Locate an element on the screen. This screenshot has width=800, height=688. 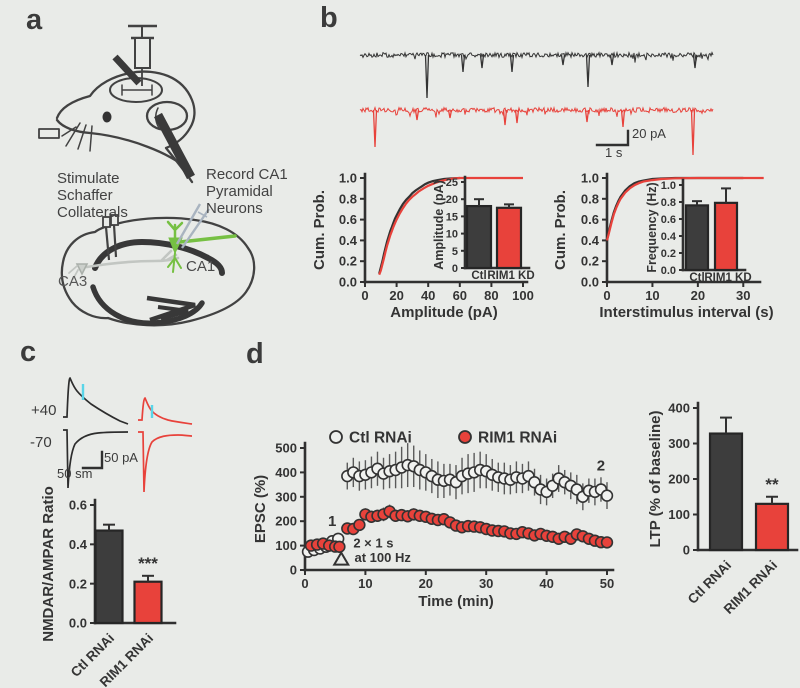
scale-amplitude-label-c: 50 pA is located at coordinates (121, 457).